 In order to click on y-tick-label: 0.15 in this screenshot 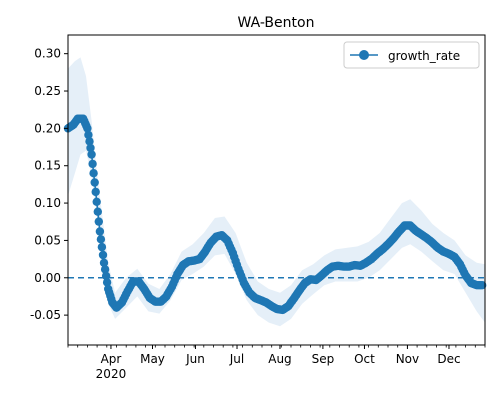, I will do `click(47, 166)`.